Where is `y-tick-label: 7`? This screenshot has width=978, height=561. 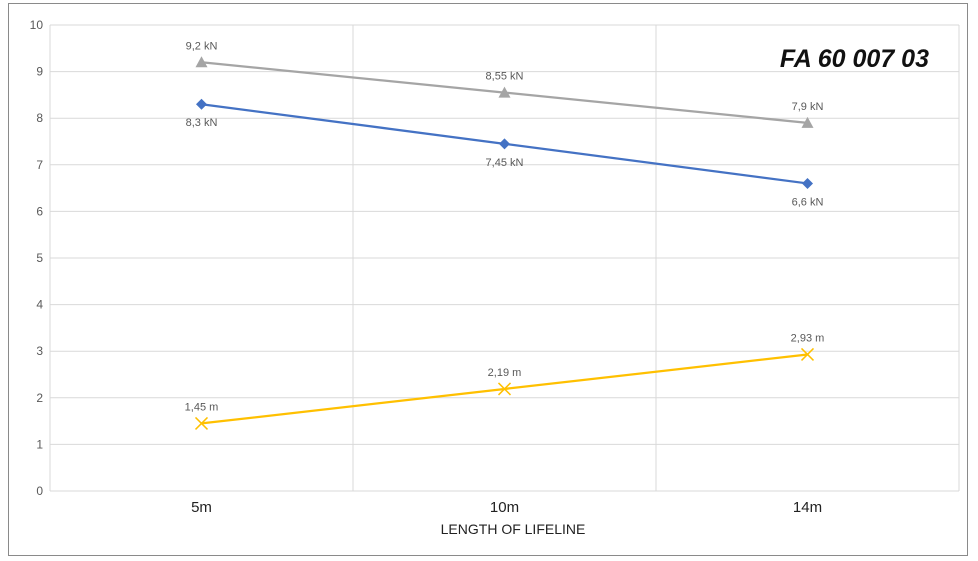 y-tick-label: 7 is located at coordinates (39, 165).